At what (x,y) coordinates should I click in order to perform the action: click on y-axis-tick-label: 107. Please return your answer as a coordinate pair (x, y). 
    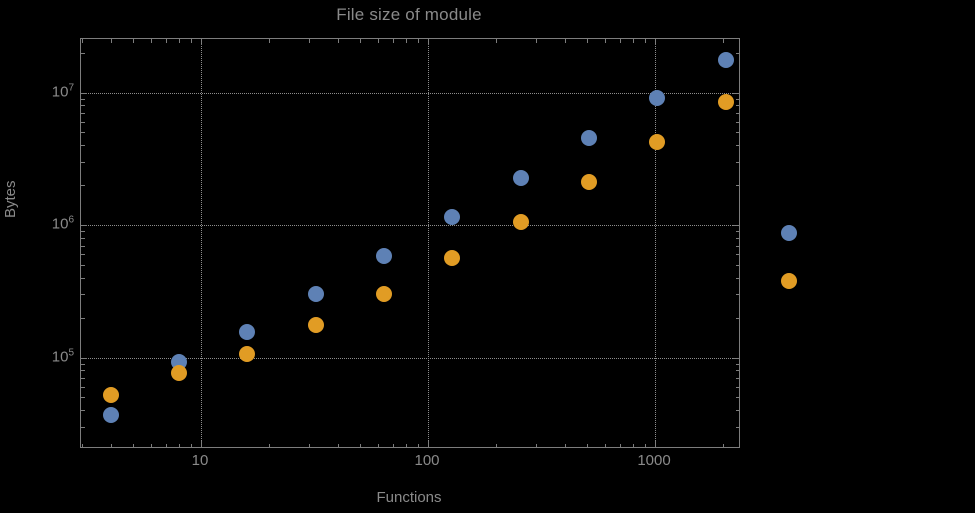
    Looking at the image, I should click on (62, 91).